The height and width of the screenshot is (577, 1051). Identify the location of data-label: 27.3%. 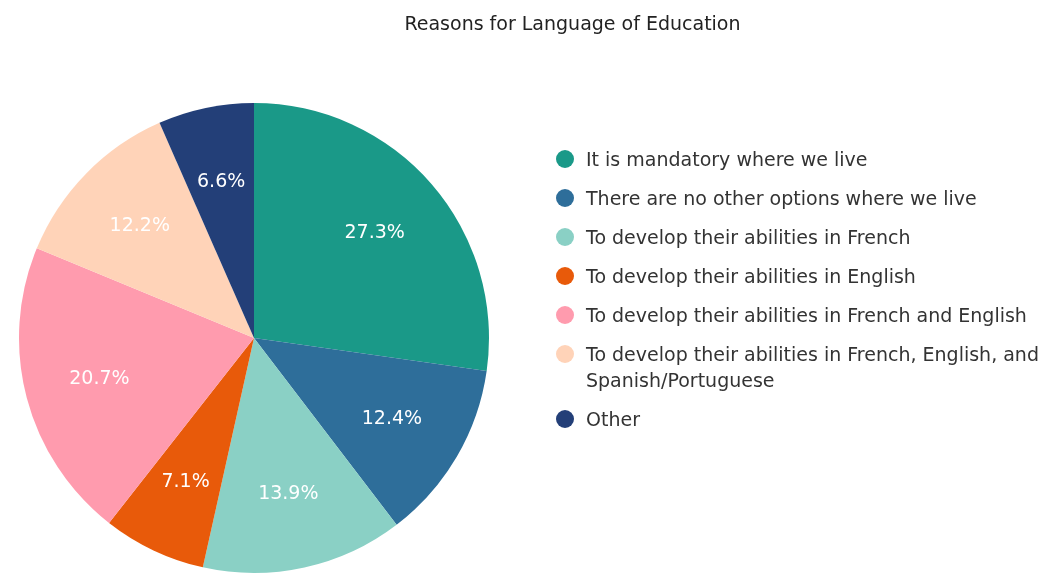
(374, 231).